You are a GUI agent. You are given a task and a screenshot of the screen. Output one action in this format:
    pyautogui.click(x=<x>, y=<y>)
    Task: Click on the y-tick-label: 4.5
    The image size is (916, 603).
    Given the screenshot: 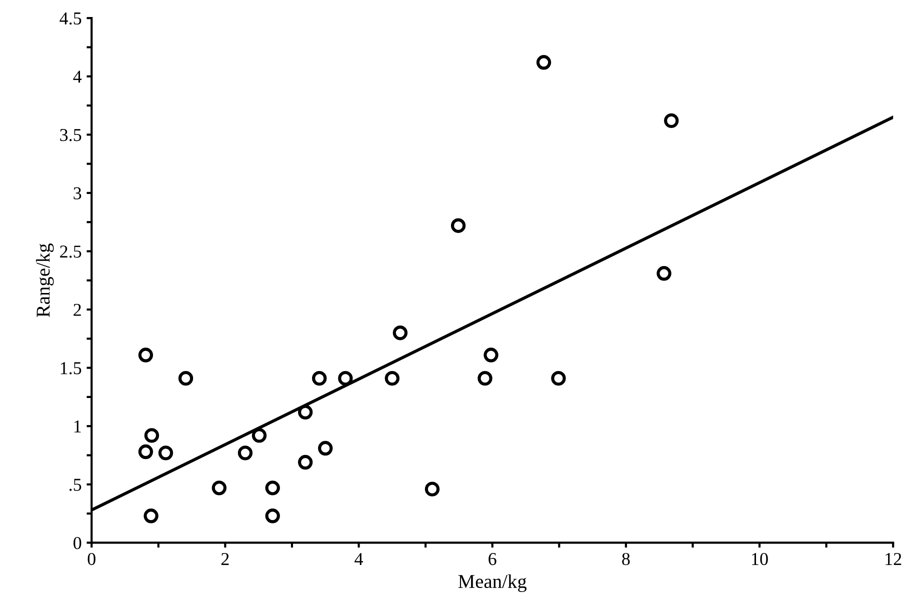 What is the action you would take?
    pyautogui.click(x=71, y=18)
    